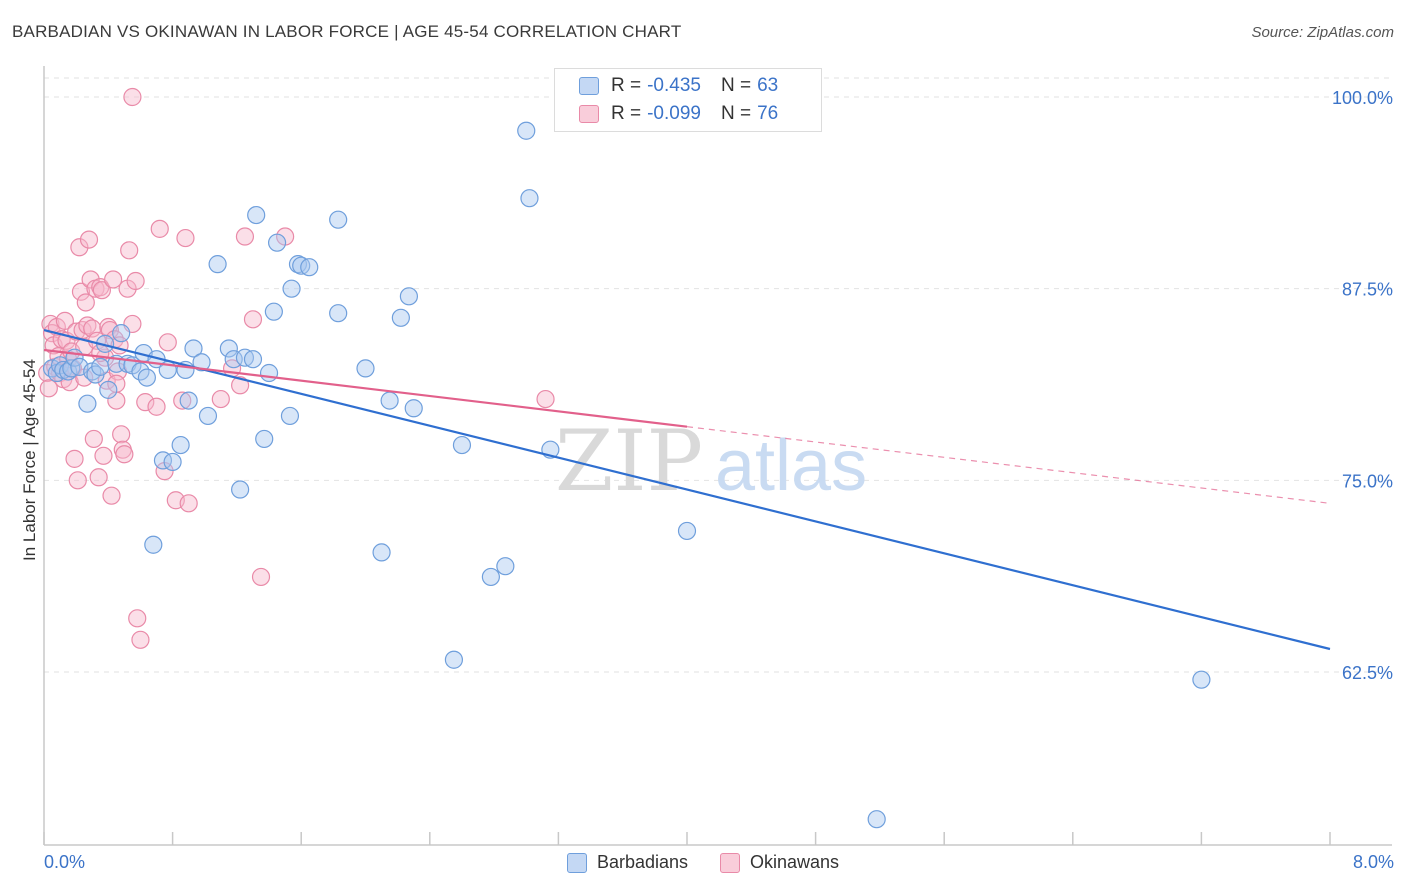 This screenshot has height=892, width=1406. I want to click on legend-item-okinawans: Okinawans, so click(779, 862).